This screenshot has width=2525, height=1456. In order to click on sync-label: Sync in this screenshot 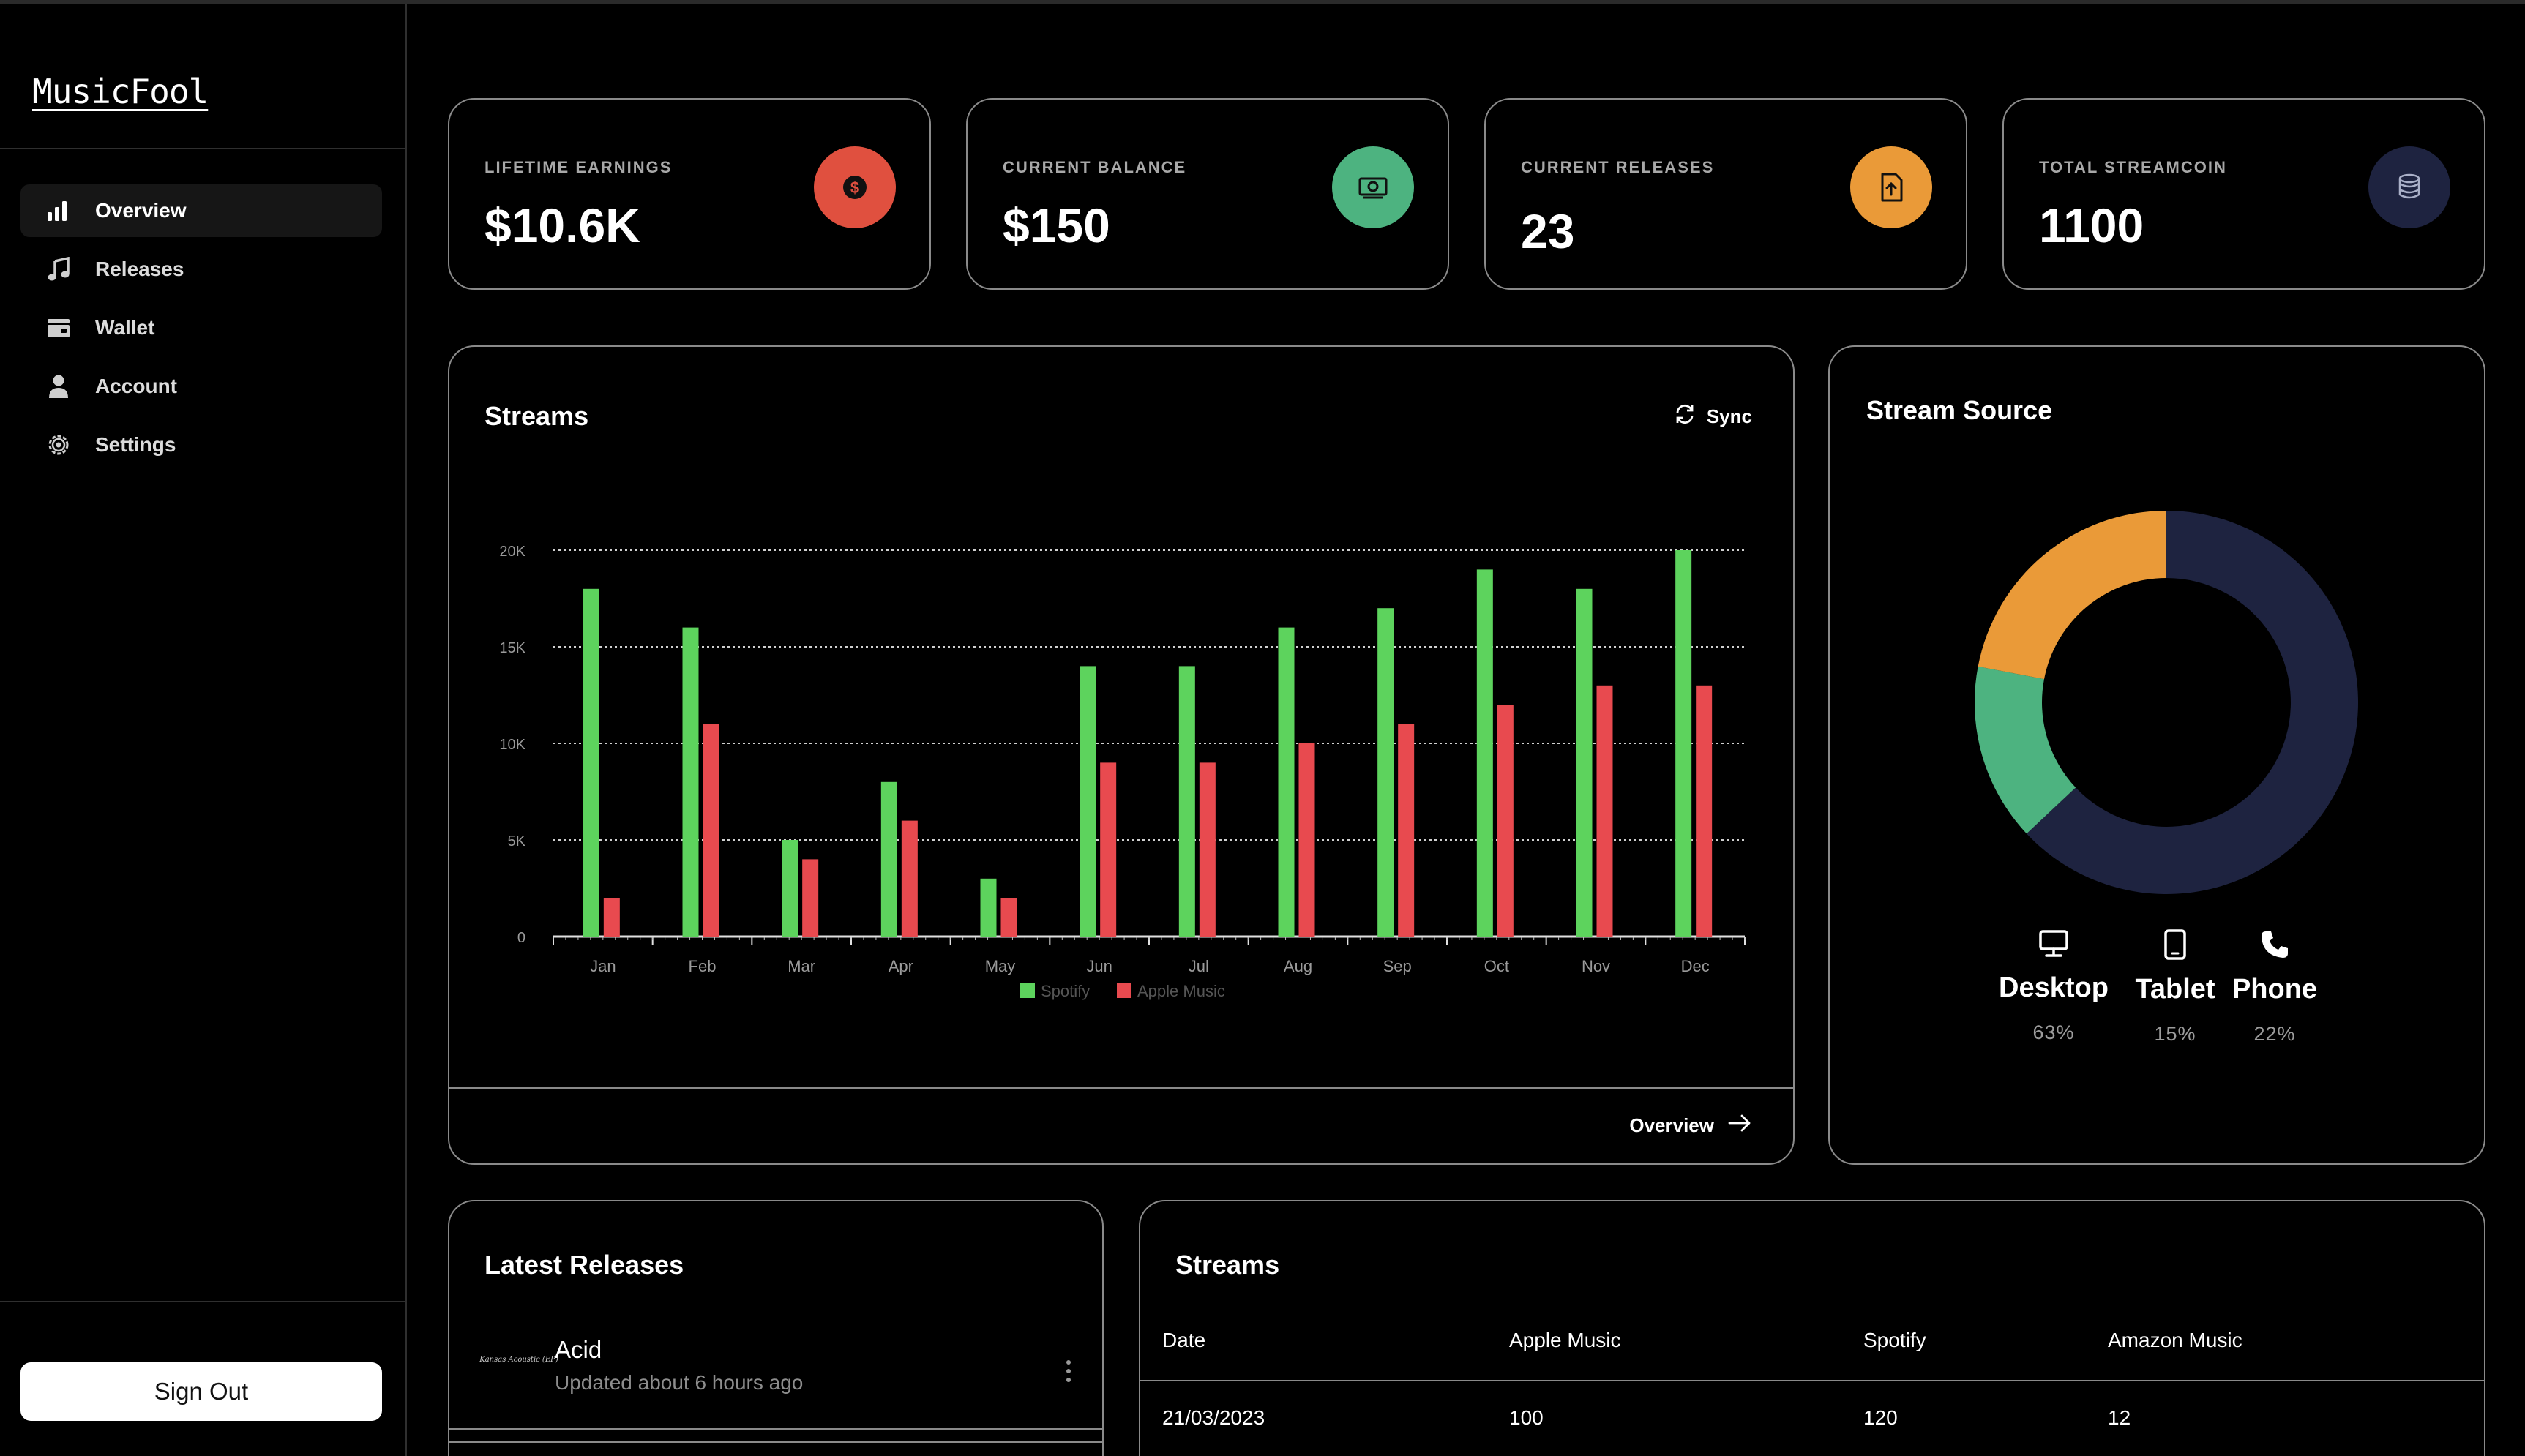, I will do `click(1729, 416)`.